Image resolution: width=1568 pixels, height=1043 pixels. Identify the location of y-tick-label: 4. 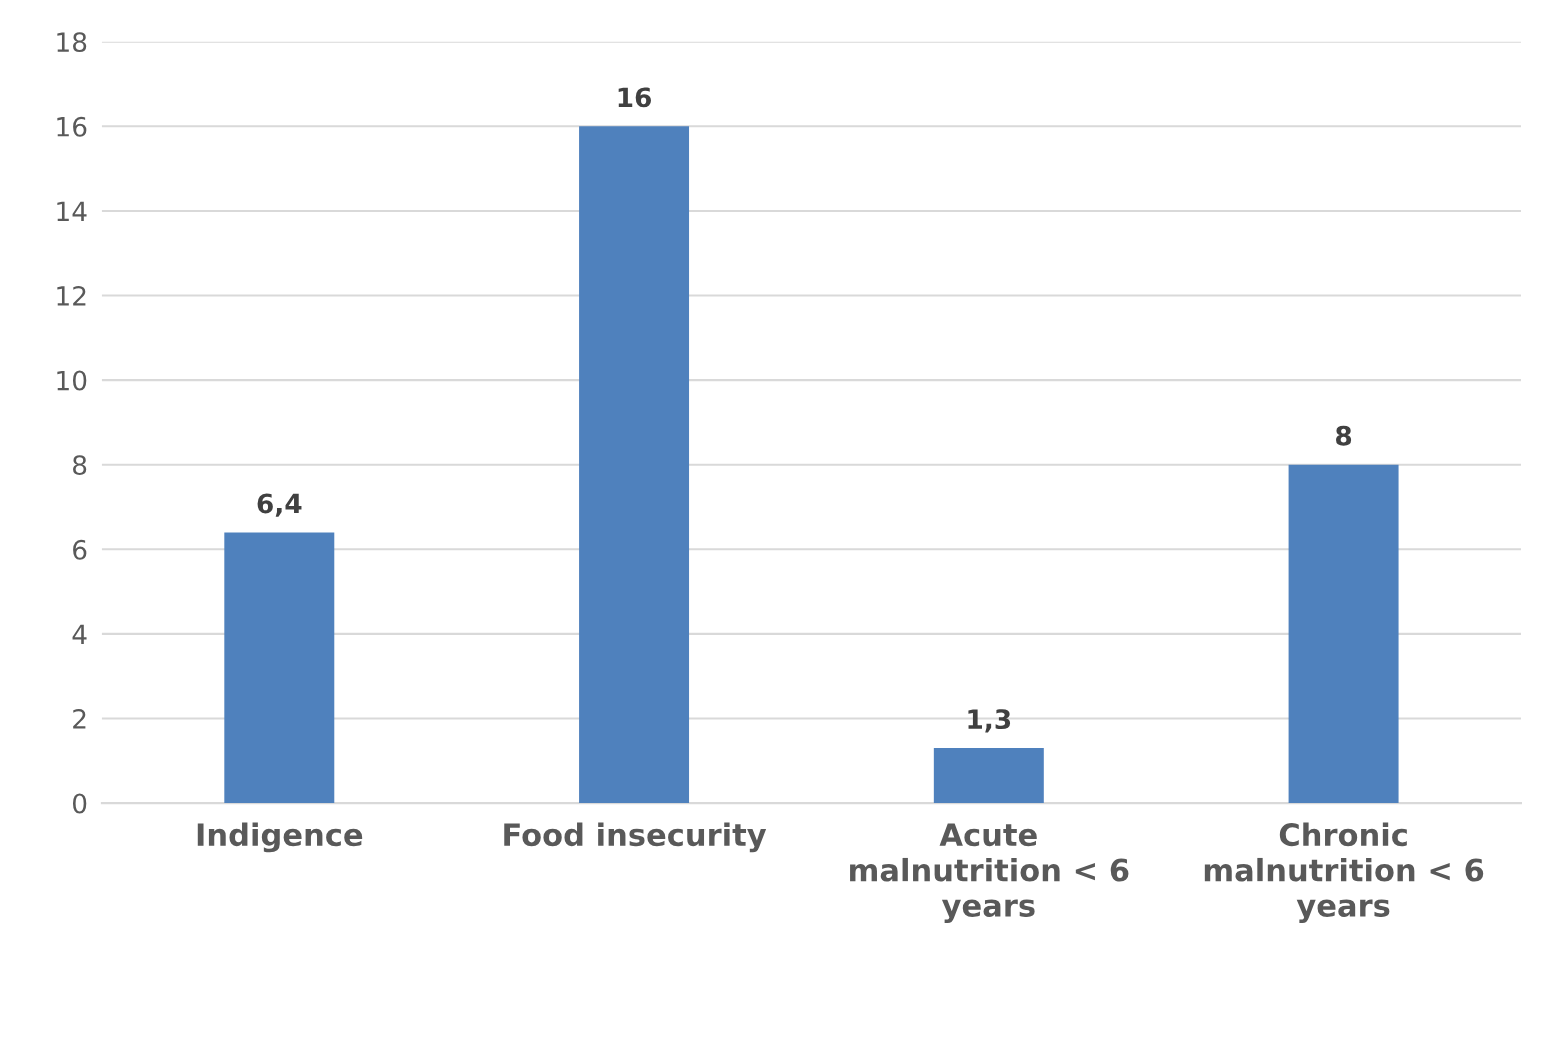
(79, 634).